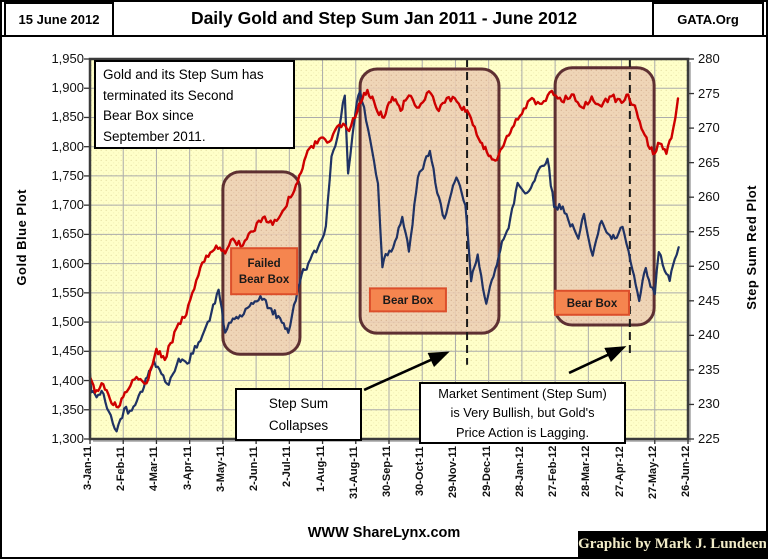 This screenshot has width=768, height=559. Describe the element at coordinates (154, 136) in the screenshot. I see `annotation-line: September 2011.` at that location.